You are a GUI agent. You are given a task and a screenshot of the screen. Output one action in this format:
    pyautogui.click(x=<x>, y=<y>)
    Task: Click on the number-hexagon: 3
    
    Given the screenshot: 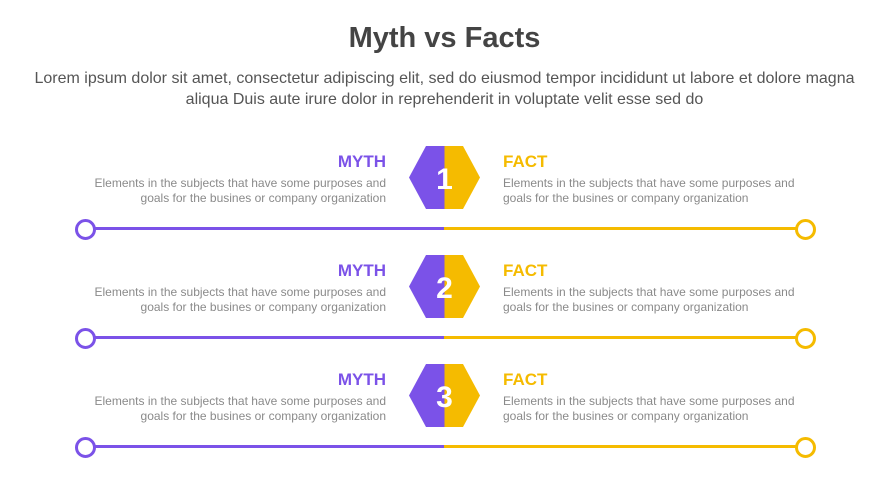 What is the action you would take?
    pyautogui.click(x=444, y=395)
    